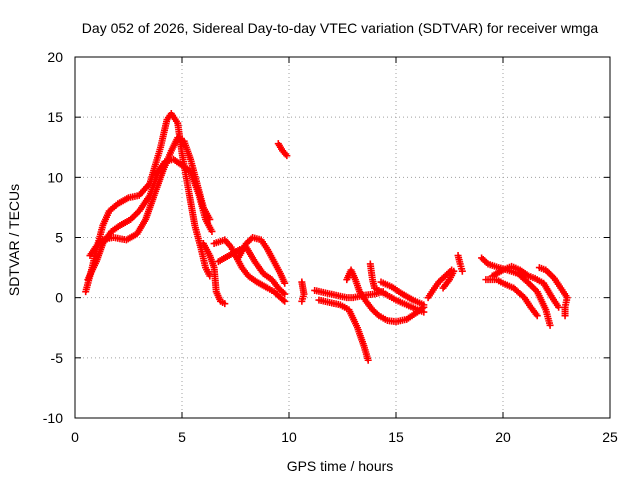 This screenshot has height=480, width=640. I want to click on series-track-u, so click(553, 292).